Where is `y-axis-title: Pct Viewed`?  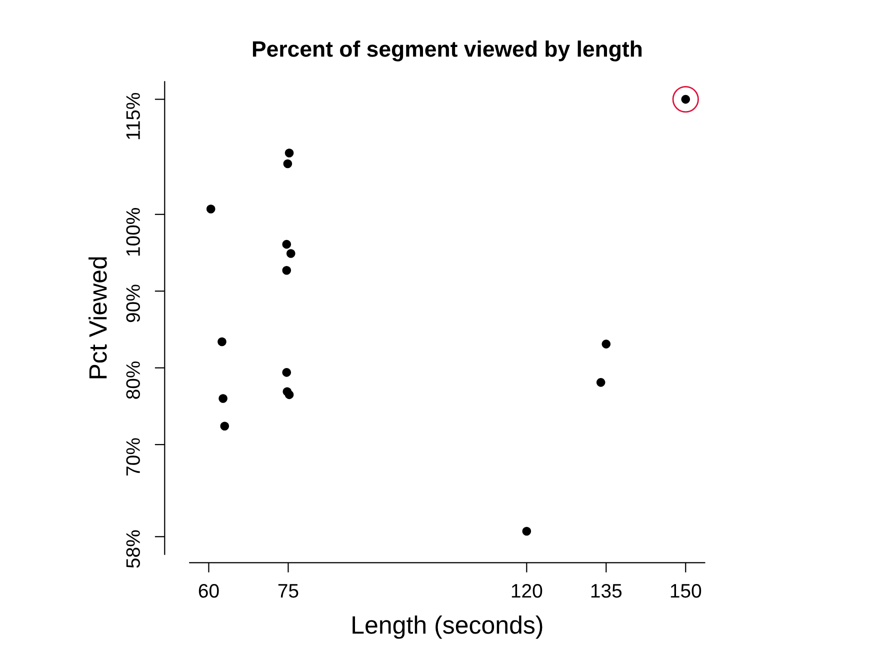 y-axis-title: Pct Viewed is located at coordinates (97, 317).